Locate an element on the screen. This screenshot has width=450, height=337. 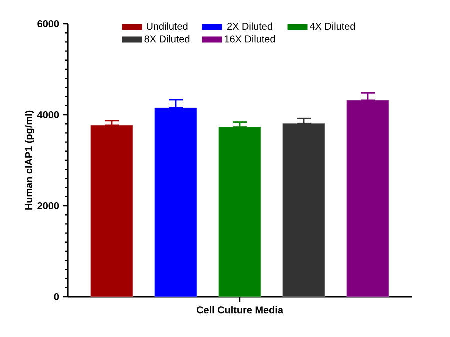
legend-label: 8X Diluted is located at coordinates (167, 39).